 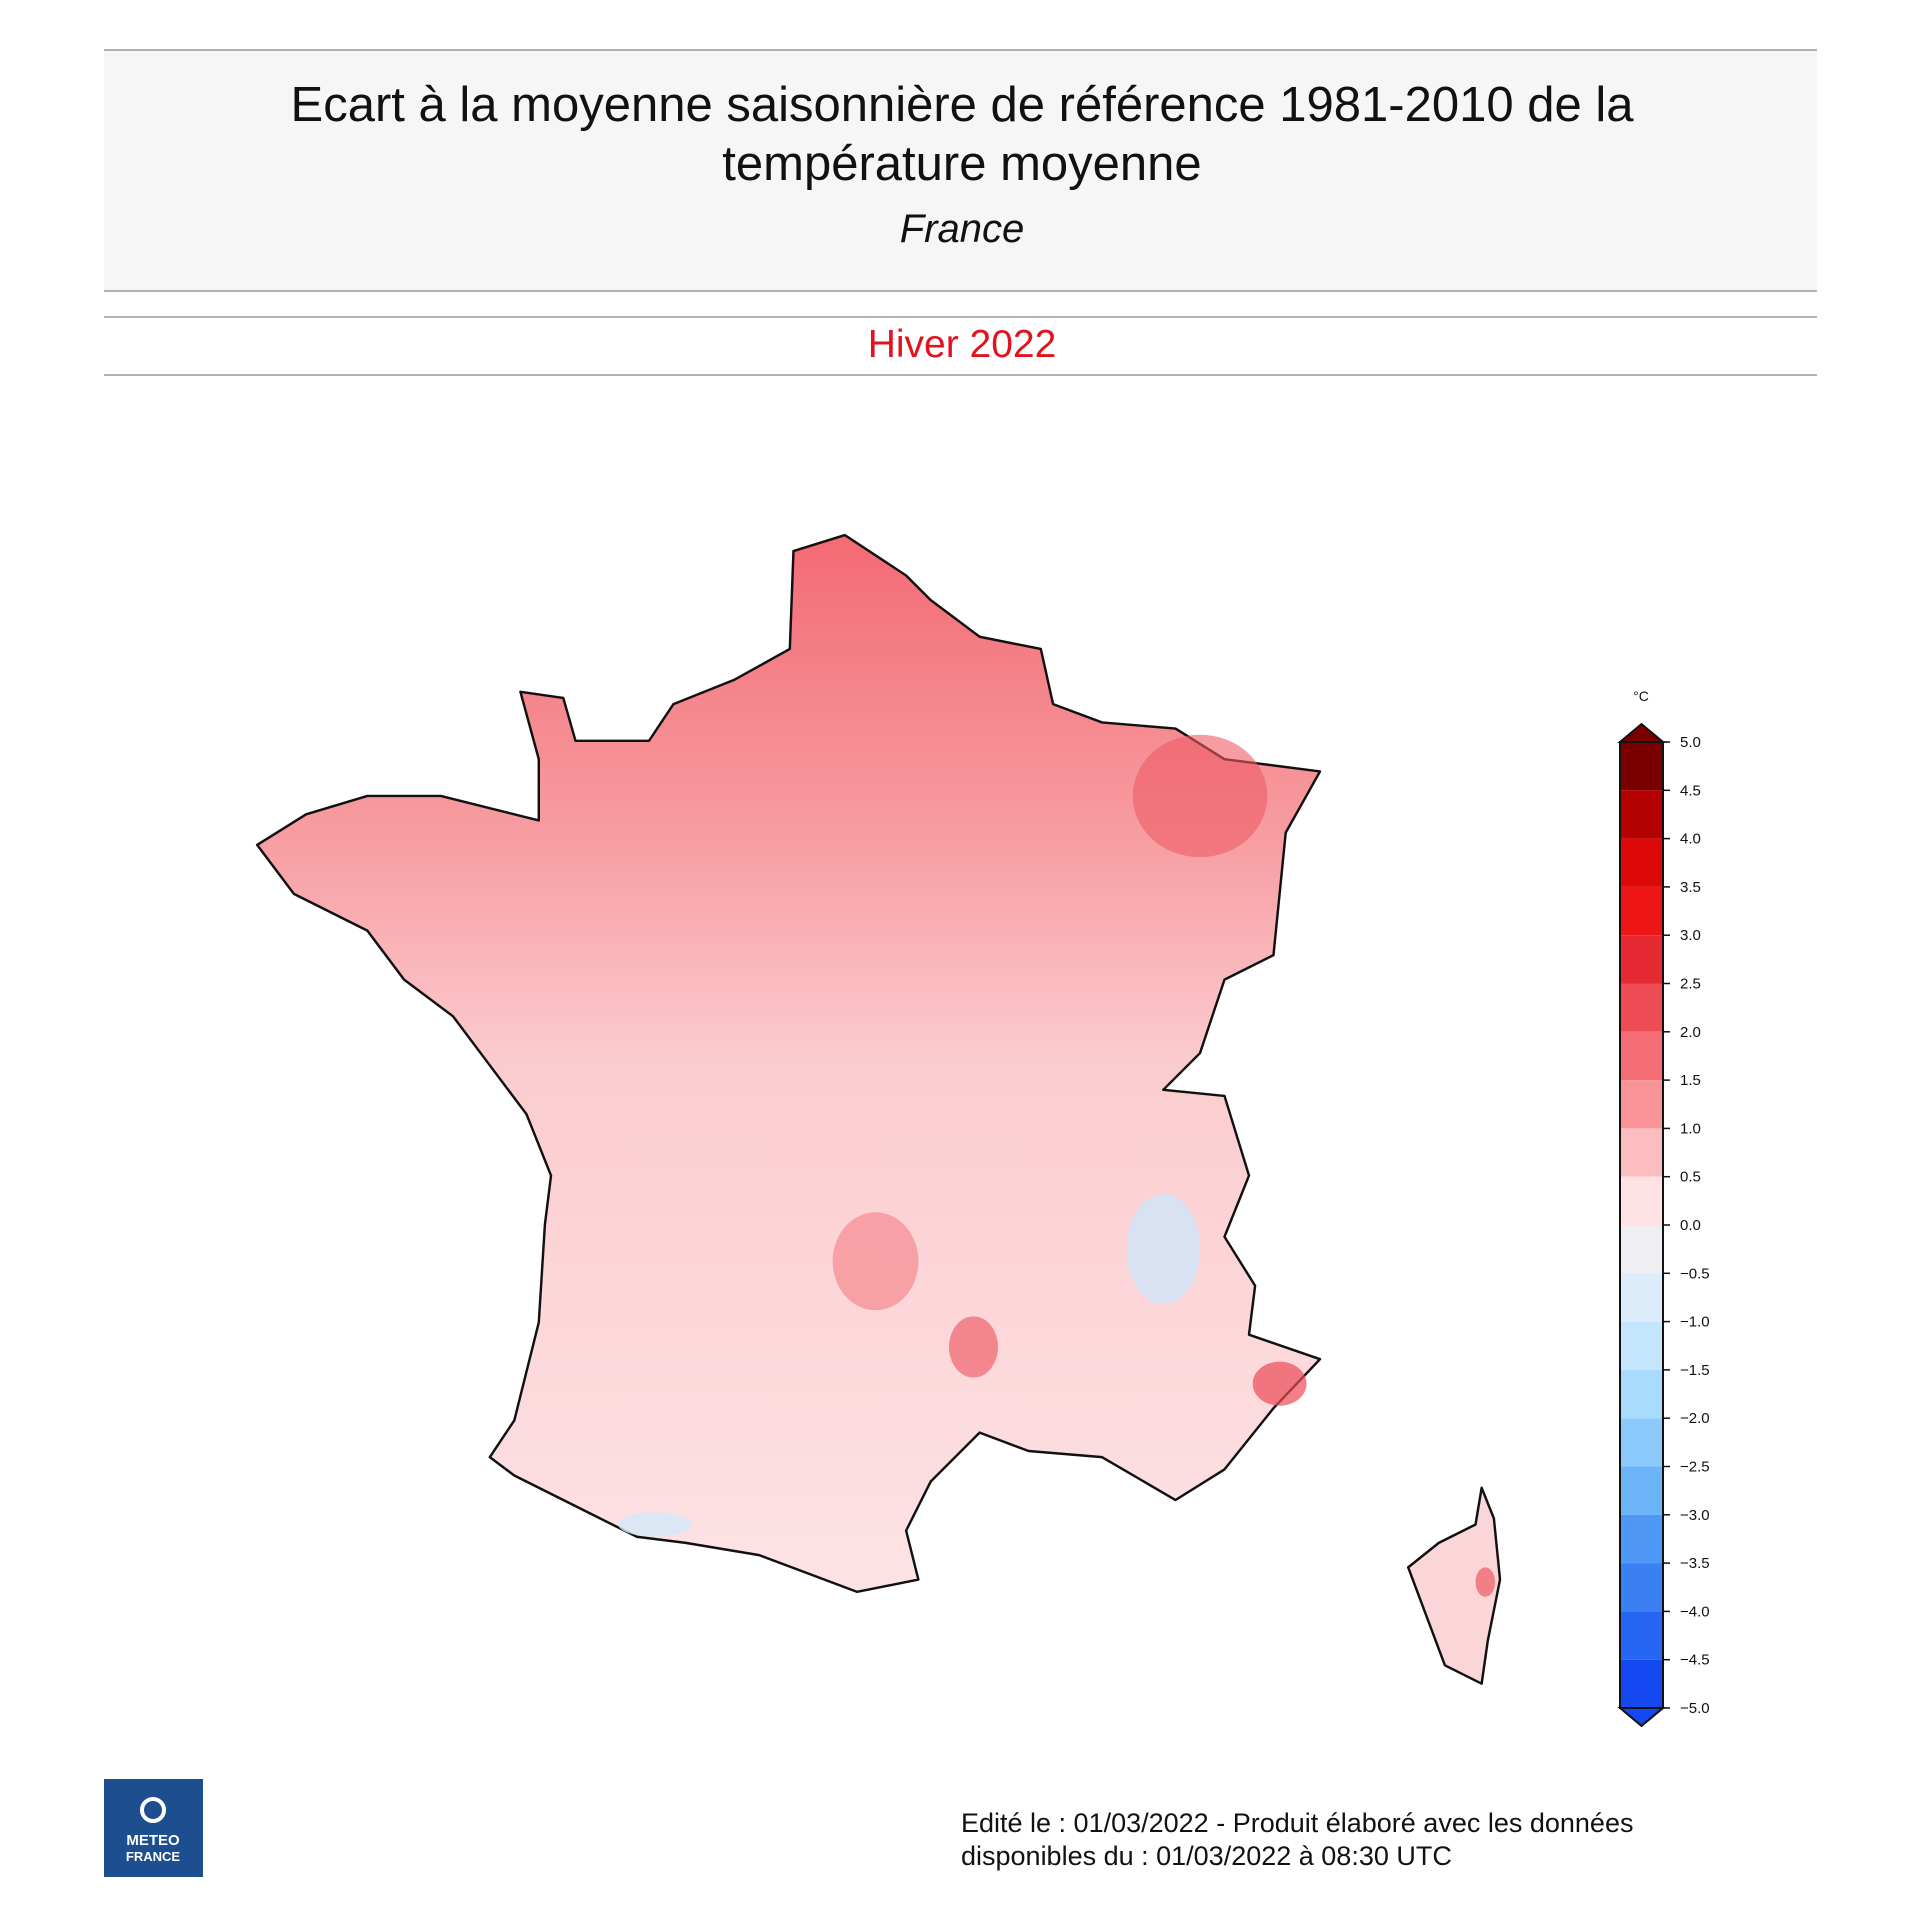 What do you see at coordinates (1690, 1032) in the screenshot?
I see `tick-label: 2.0` at bounding box center [1690, 1032].